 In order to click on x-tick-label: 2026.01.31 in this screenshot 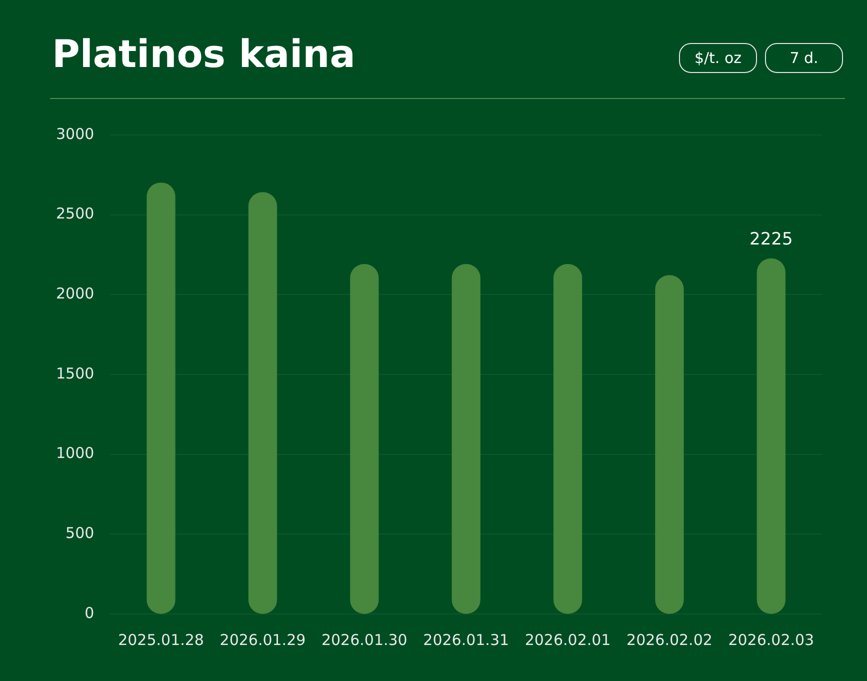, I will do `click(466, 639)`.